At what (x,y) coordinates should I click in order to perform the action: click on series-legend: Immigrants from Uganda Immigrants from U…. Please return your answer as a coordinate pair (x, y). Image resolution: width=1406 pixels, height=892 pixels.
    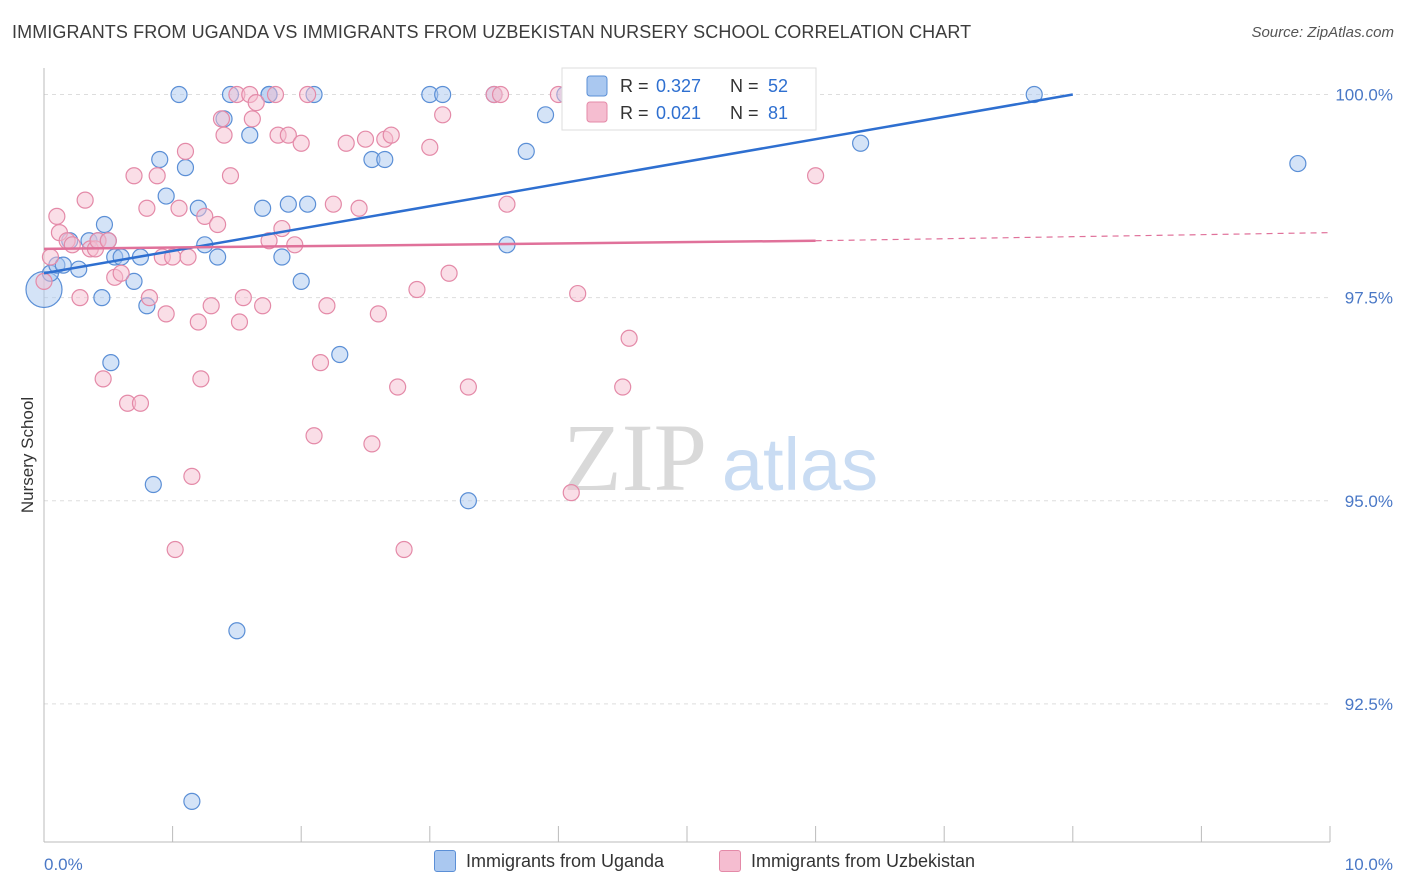
    Looking at the image, I should click on (703, 865).